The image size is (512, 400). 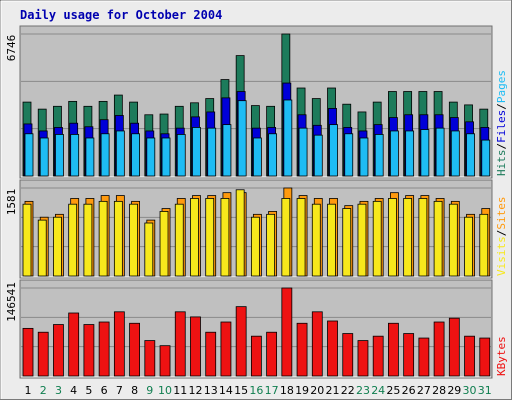 I want to click on day-label-1: 1, so click(x=28, y=390).